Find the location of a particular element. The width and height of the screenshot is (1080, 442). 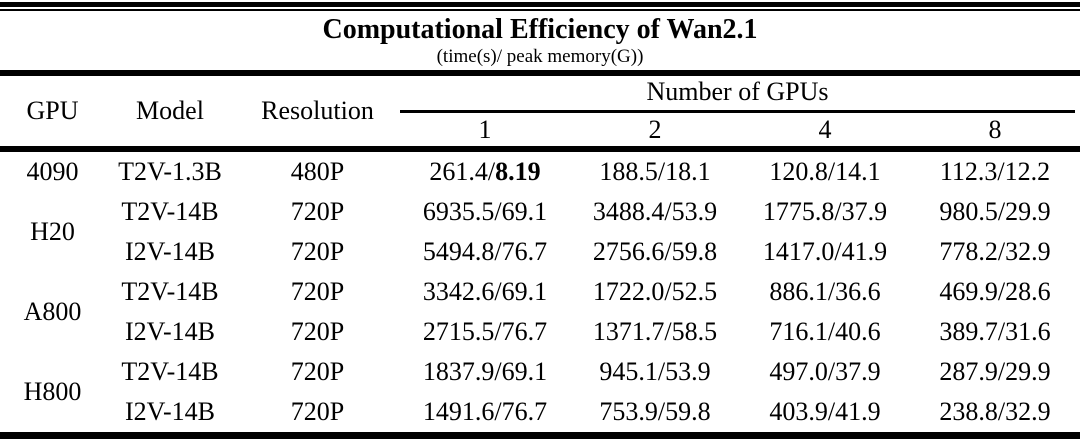

metric-cell: 716.1/40.6 is located at coordinates (825, 331).